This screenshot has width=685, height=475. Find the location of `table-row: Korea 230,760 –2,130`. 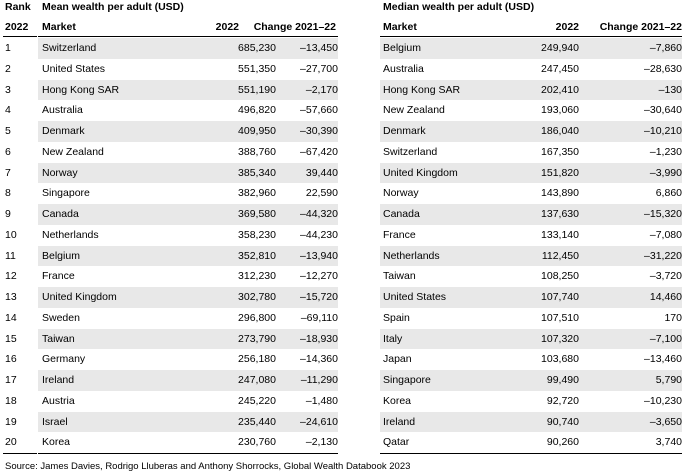

table-row: Korea 230,760 –2,130 is located at coordinates (188, 442).